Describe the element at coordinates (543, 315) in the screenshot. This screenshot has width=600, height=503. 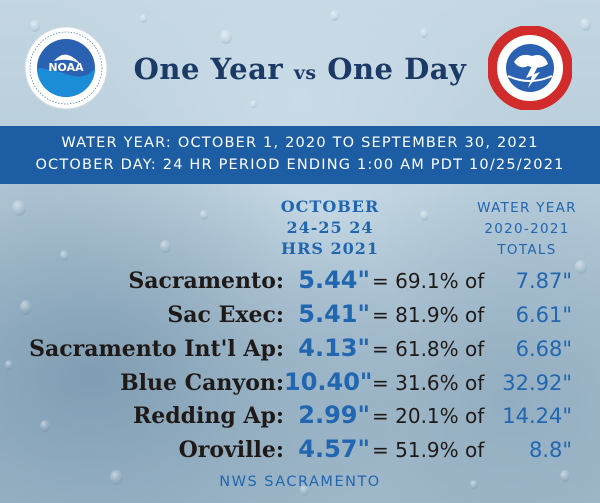
I see `water-year-total: 6.61"` at that location.